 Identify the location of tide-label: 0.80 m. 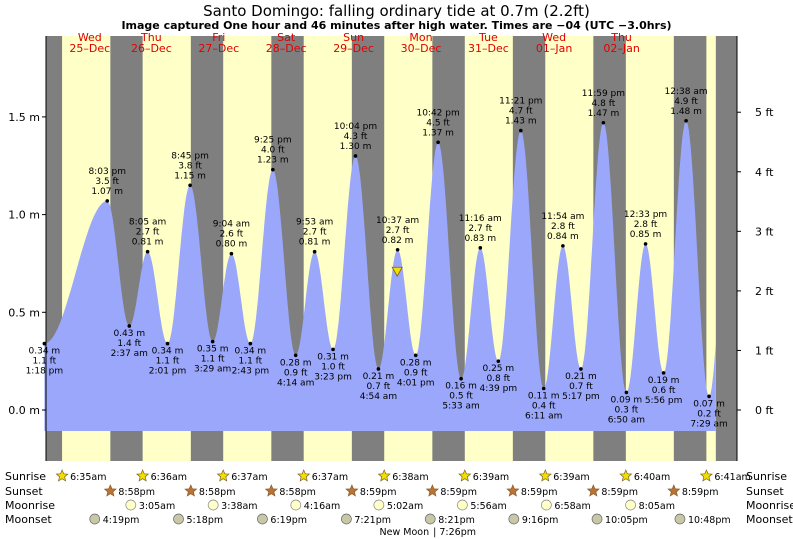
(232, 245).